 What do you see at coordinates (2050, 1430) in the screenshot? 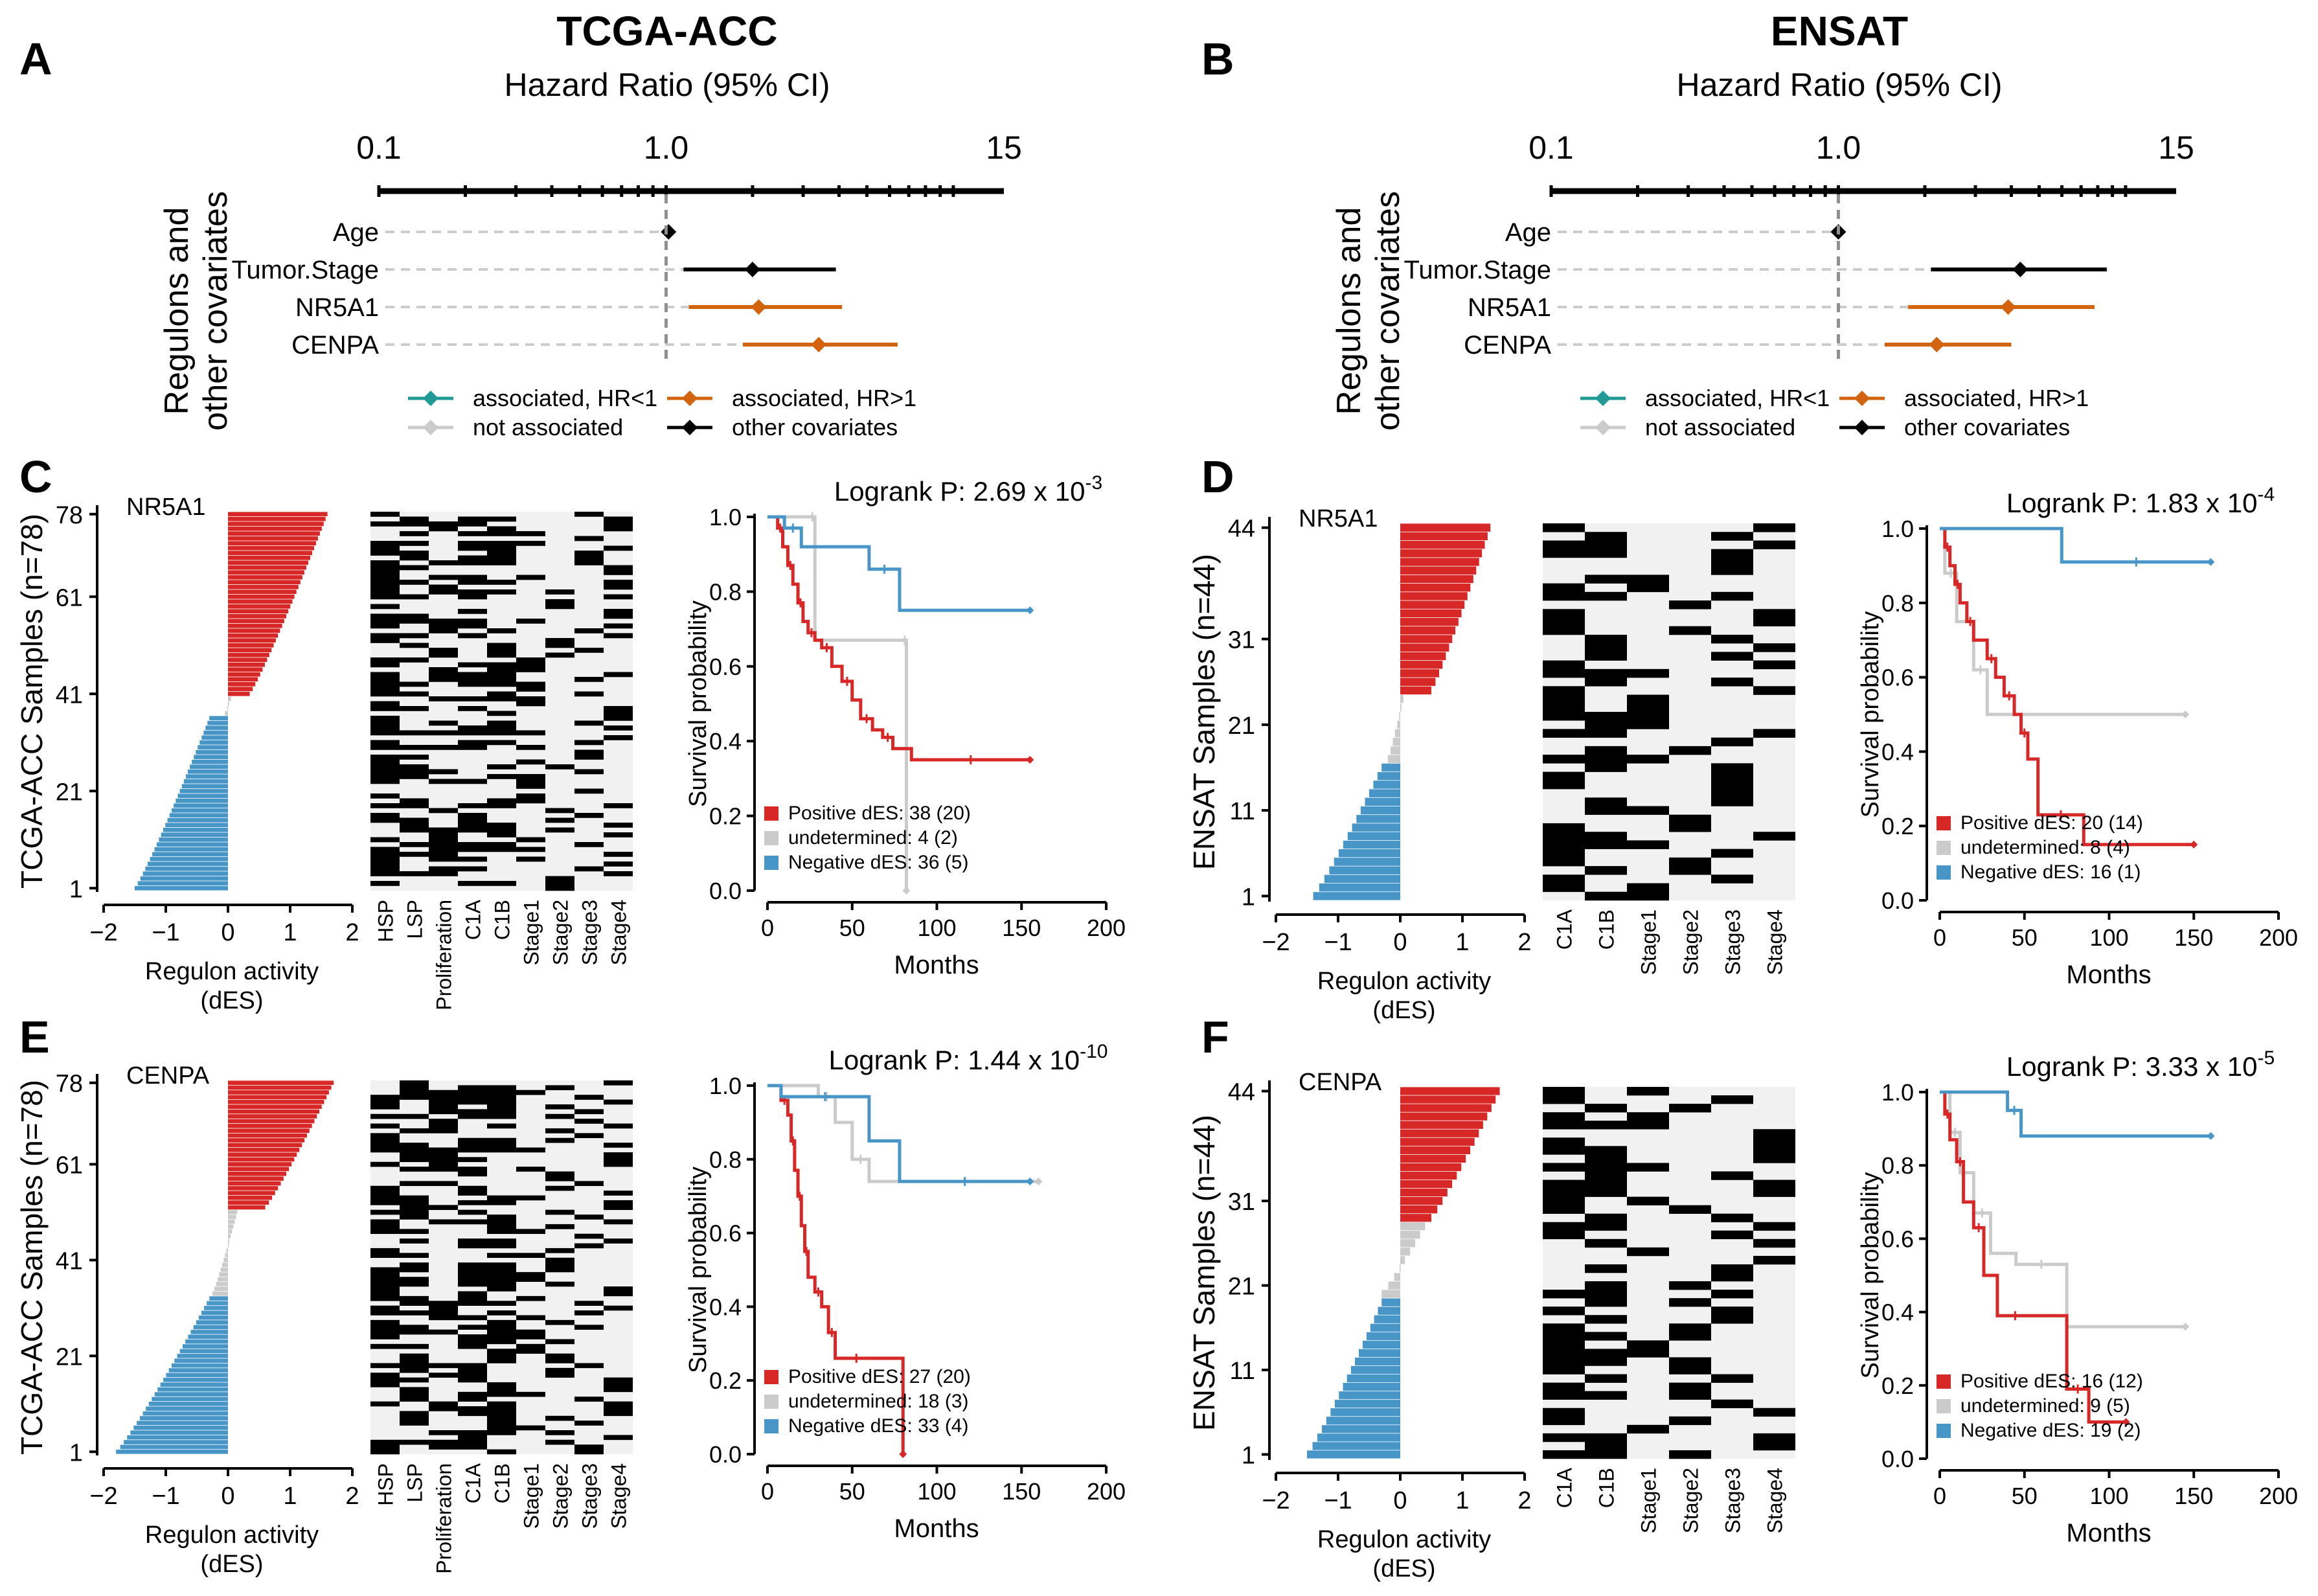
I see `km-legend-label: Negative dES: 19 (2)` at bounding box center [2050, 1430].